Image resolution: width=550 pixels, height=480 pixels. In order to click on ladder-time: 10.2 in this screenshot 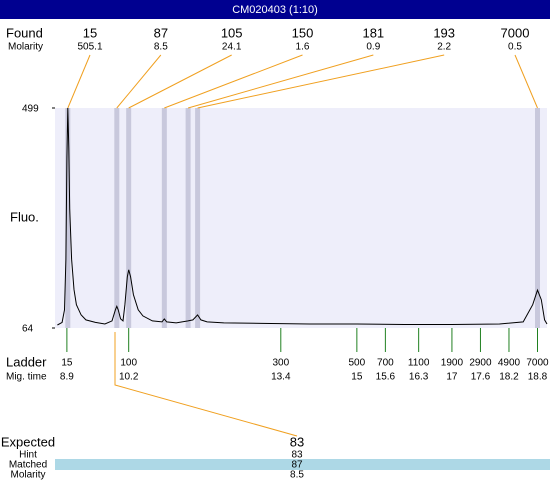, I will do `click(129, 377)`.